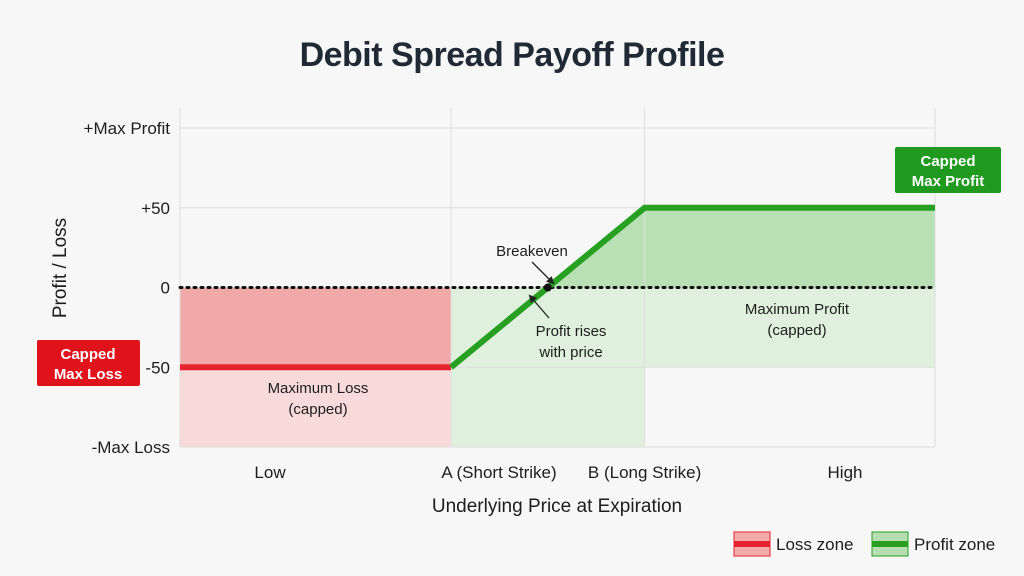 Image resolution: width=1024 pixels, height=576 pixels. I want to click on x-axis-label: Underlying Price at Expiration, so click(557, 506).